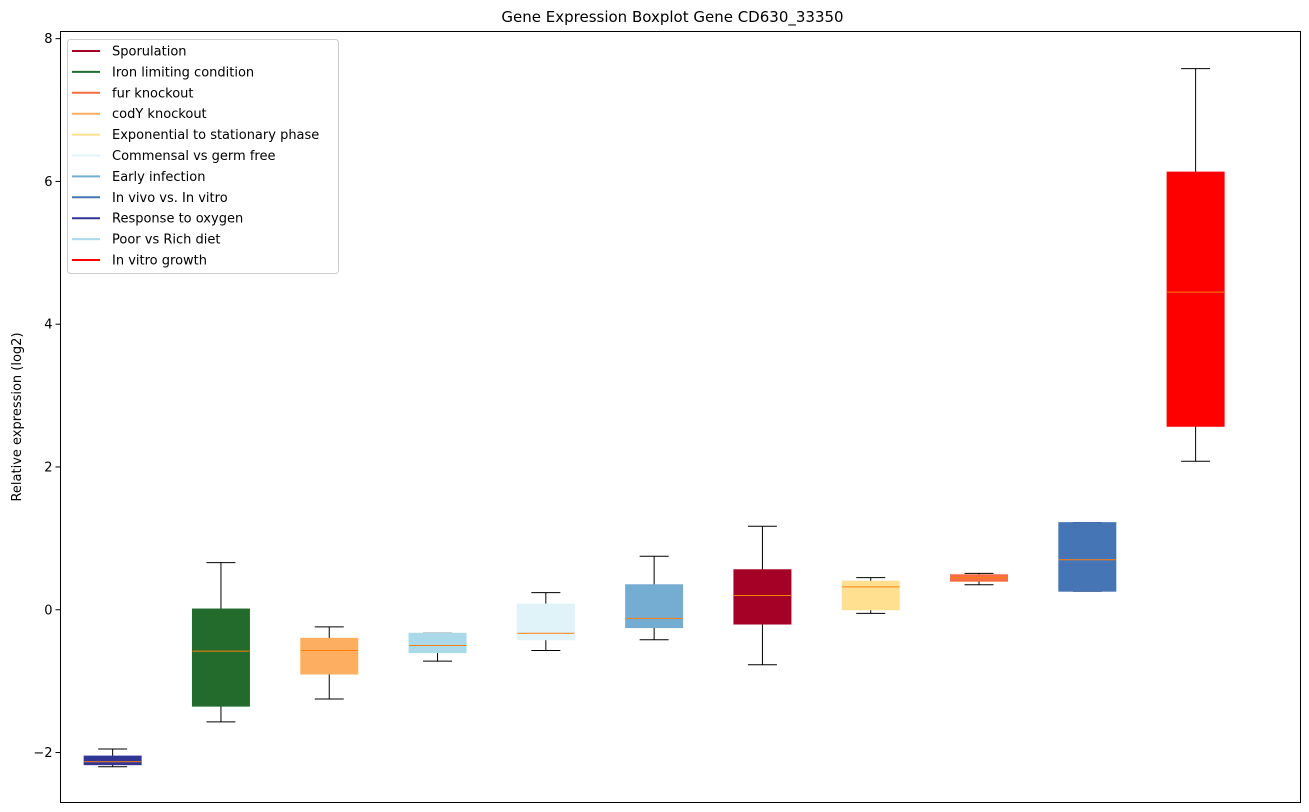 The height and width of the screenshot is (812, 1309). I want to click on legend-label: In vivo vs. In vitro, so click(170, 198).